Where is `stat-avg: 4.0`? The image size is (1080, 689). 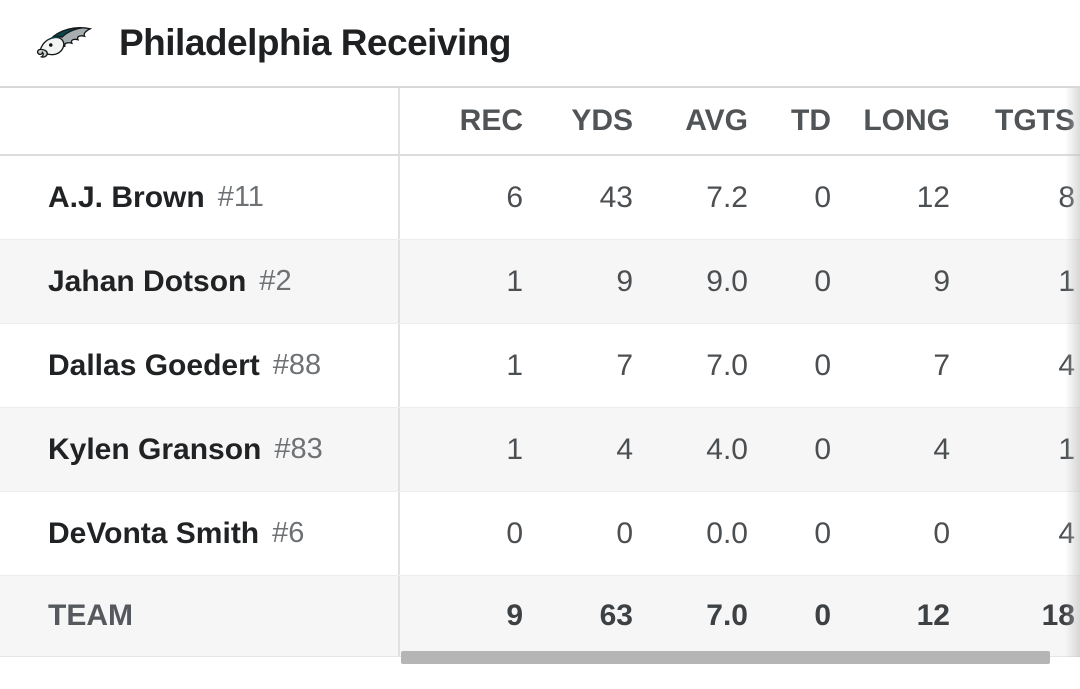 stat-avg: 4.0 is located at coordinates (727, 449).